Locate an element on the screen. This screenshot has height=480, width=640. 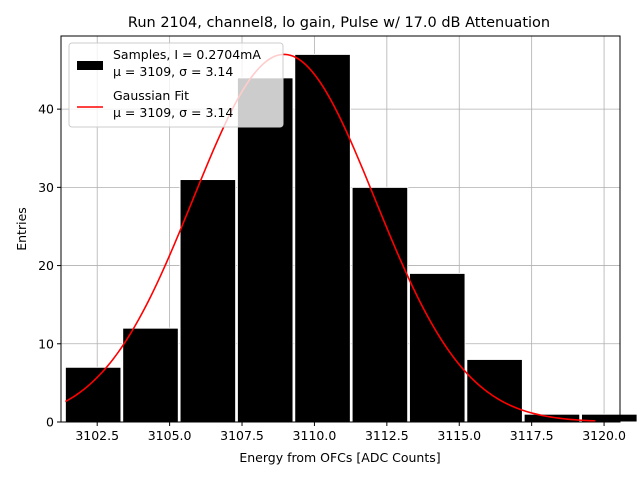
legend-label-fit: Gaussian Fit is located at coordinates (151, 95).